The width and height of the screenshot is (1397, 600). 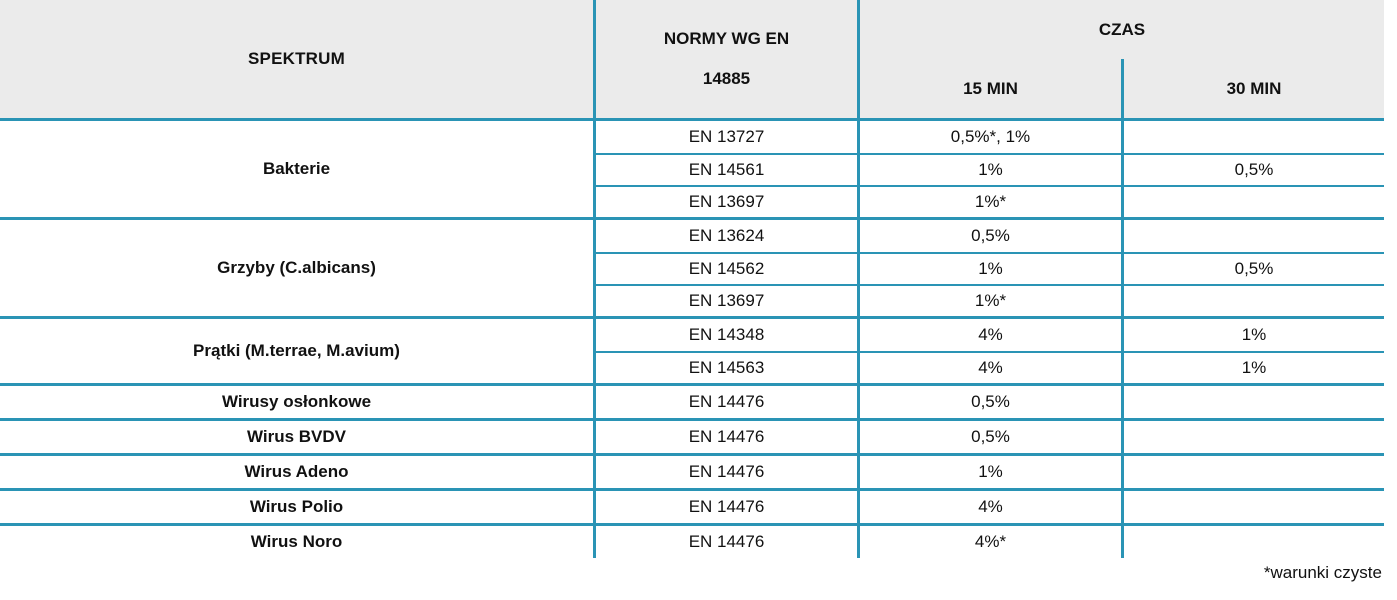 What do you see at coordinates (992, 88) in the screenshot?
I see `subheader-15min: 15 MIN` at bounding box center [992, 88].